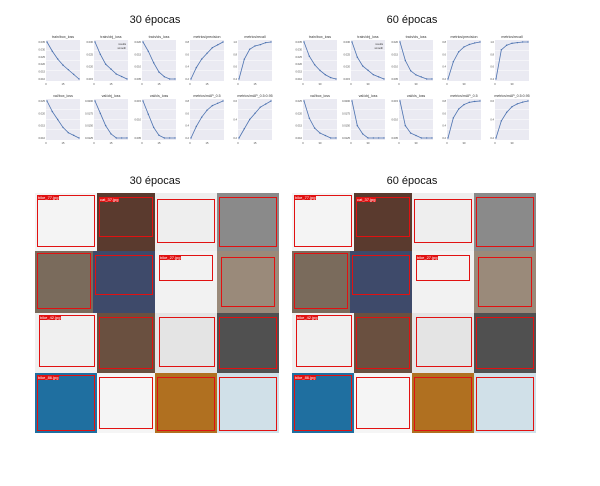 This screenshot has width=600, height=486. Describe the element at coordinates (155, 181) in the screenshot. I see `batch-title-left: 30 épocas` at that location.